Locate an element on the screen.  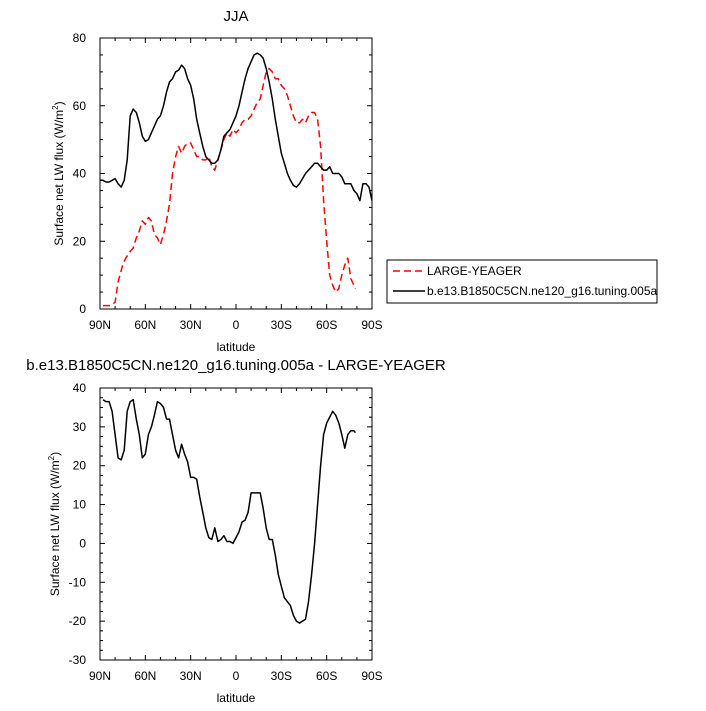
legend-box is located at coordinates (522, 281).